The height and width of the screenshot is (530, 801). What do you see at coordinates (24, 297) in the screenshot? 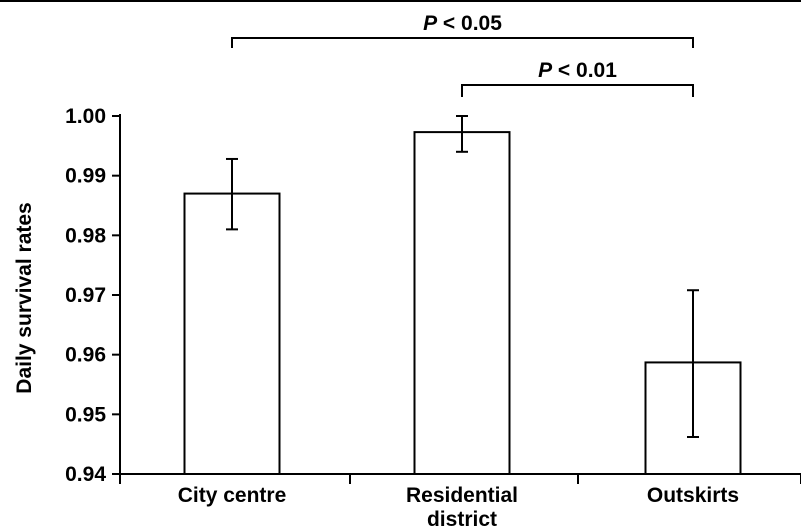
I see `y-axis-label: Daily survival rates` at bounding box center [24, 297].